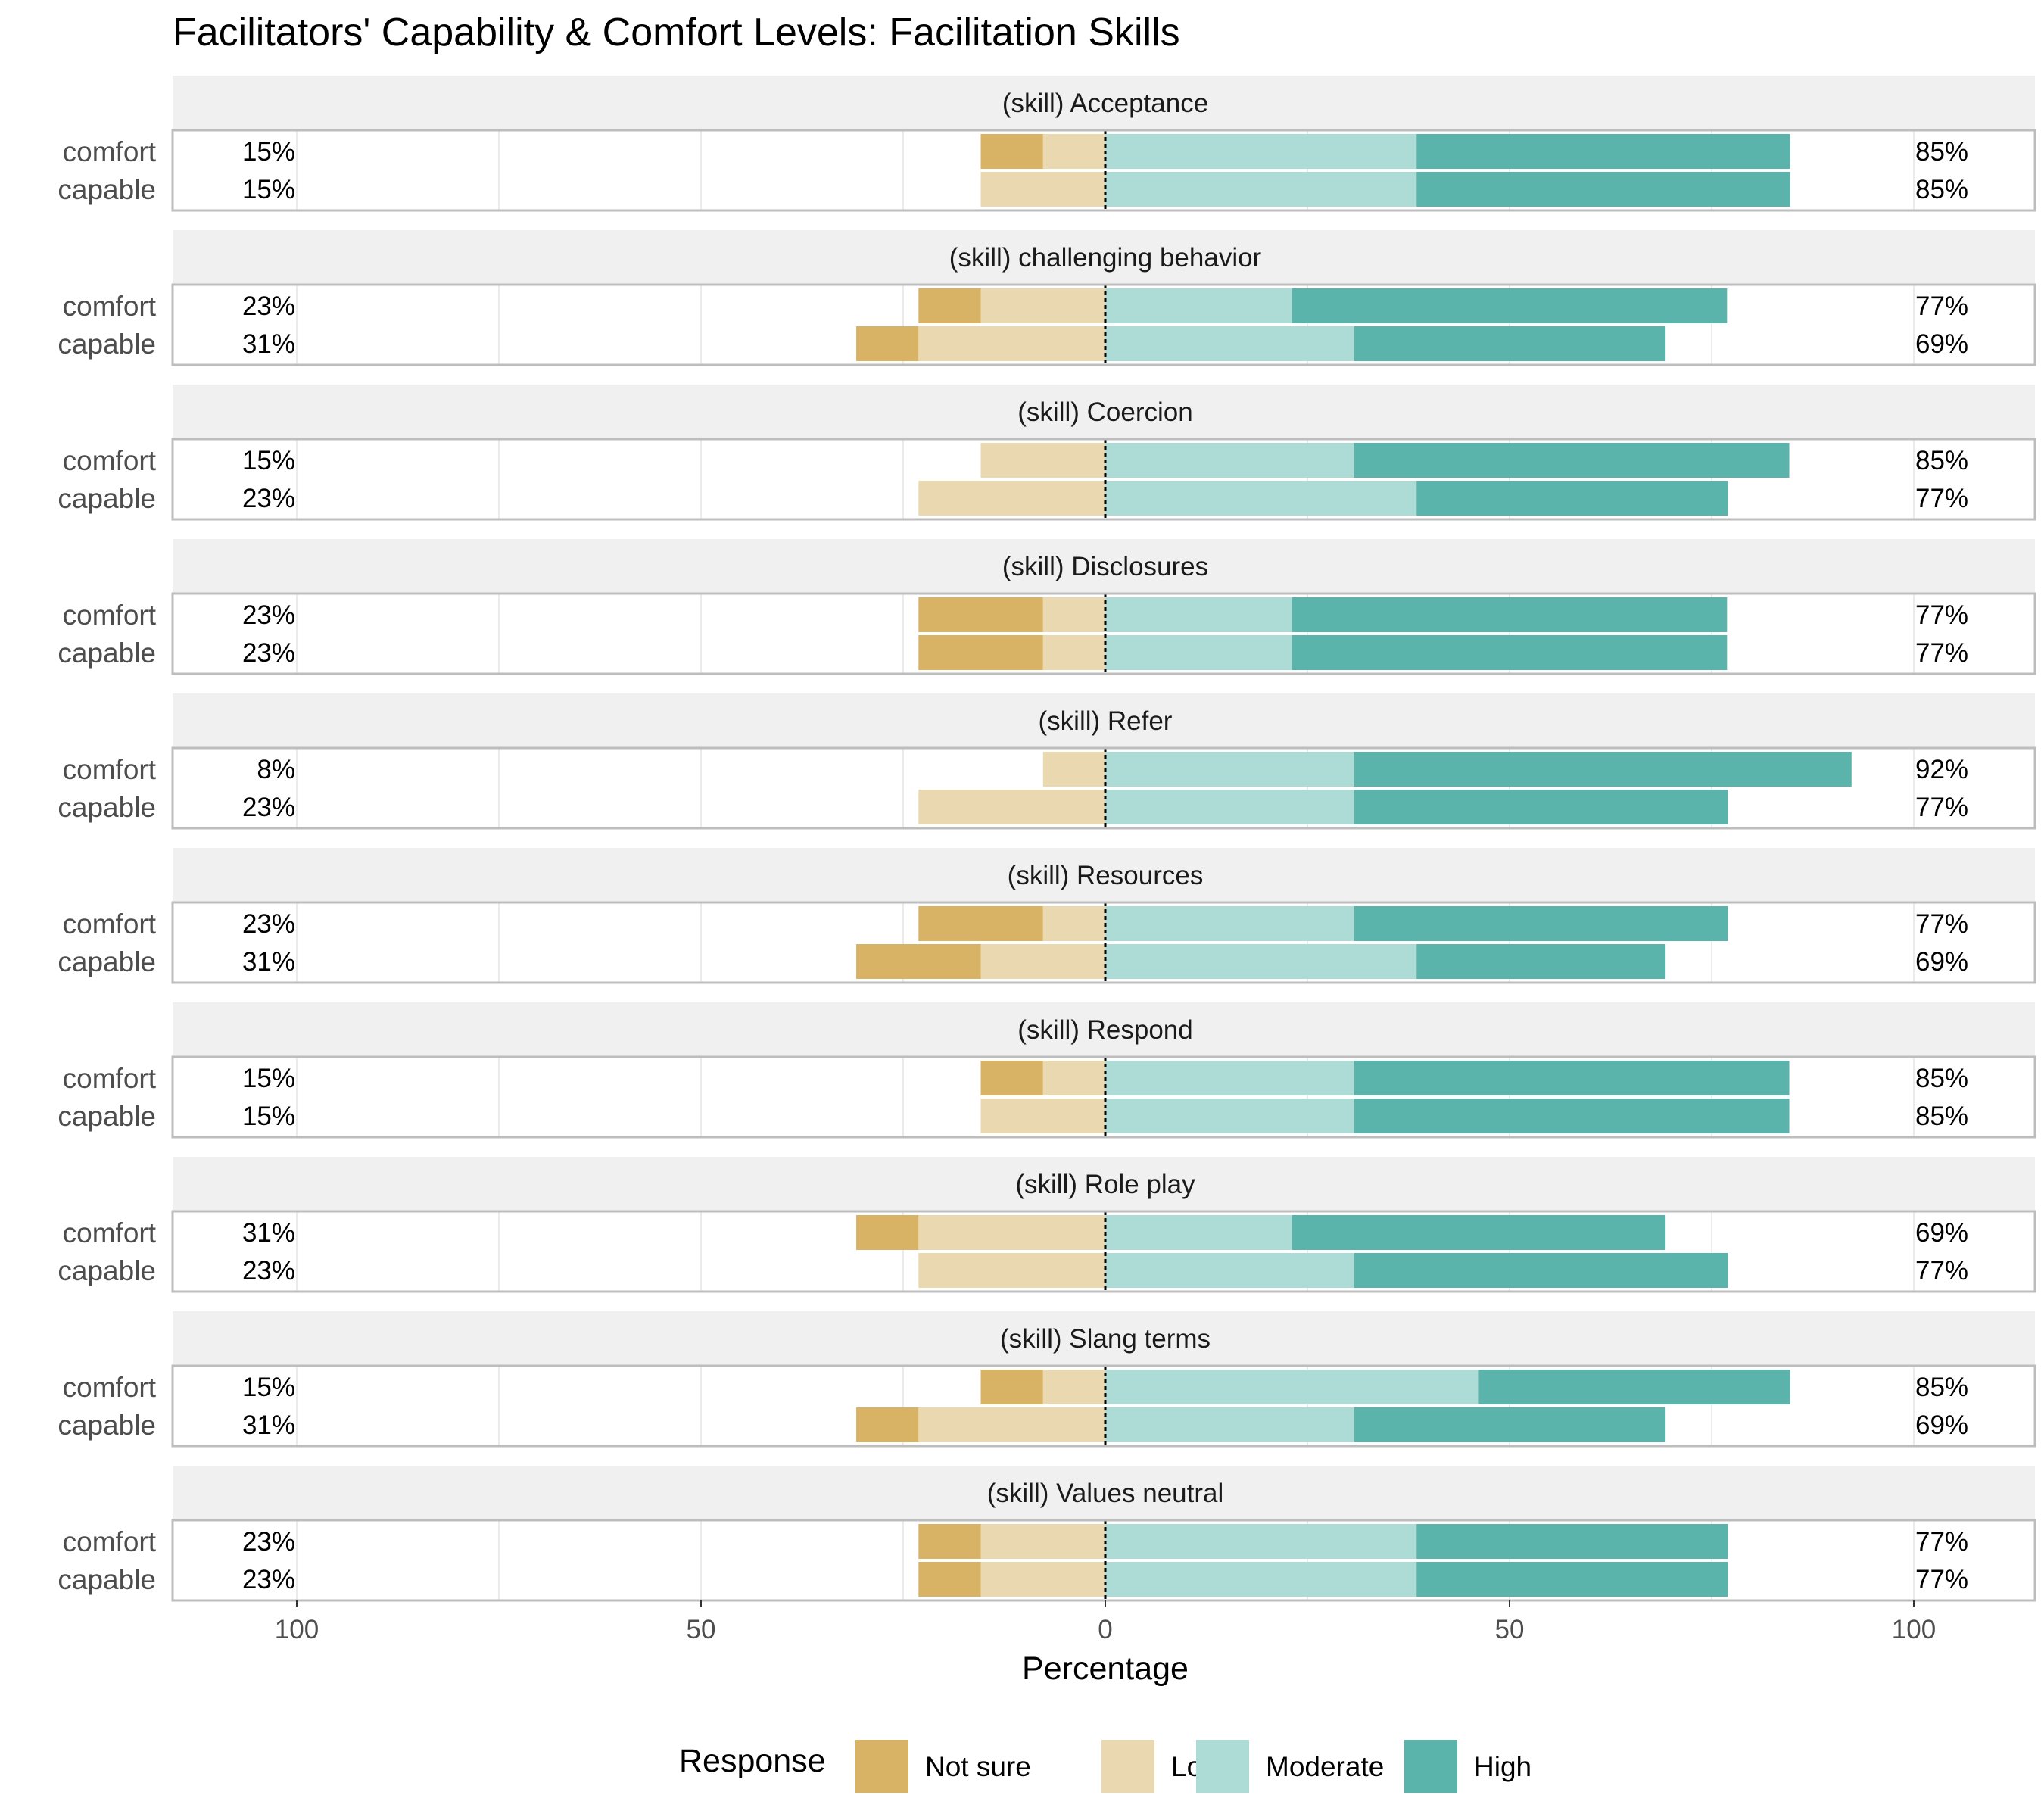  I want to click on facet-strip-label: (skill) Values neutral, so click(1105, 1493).